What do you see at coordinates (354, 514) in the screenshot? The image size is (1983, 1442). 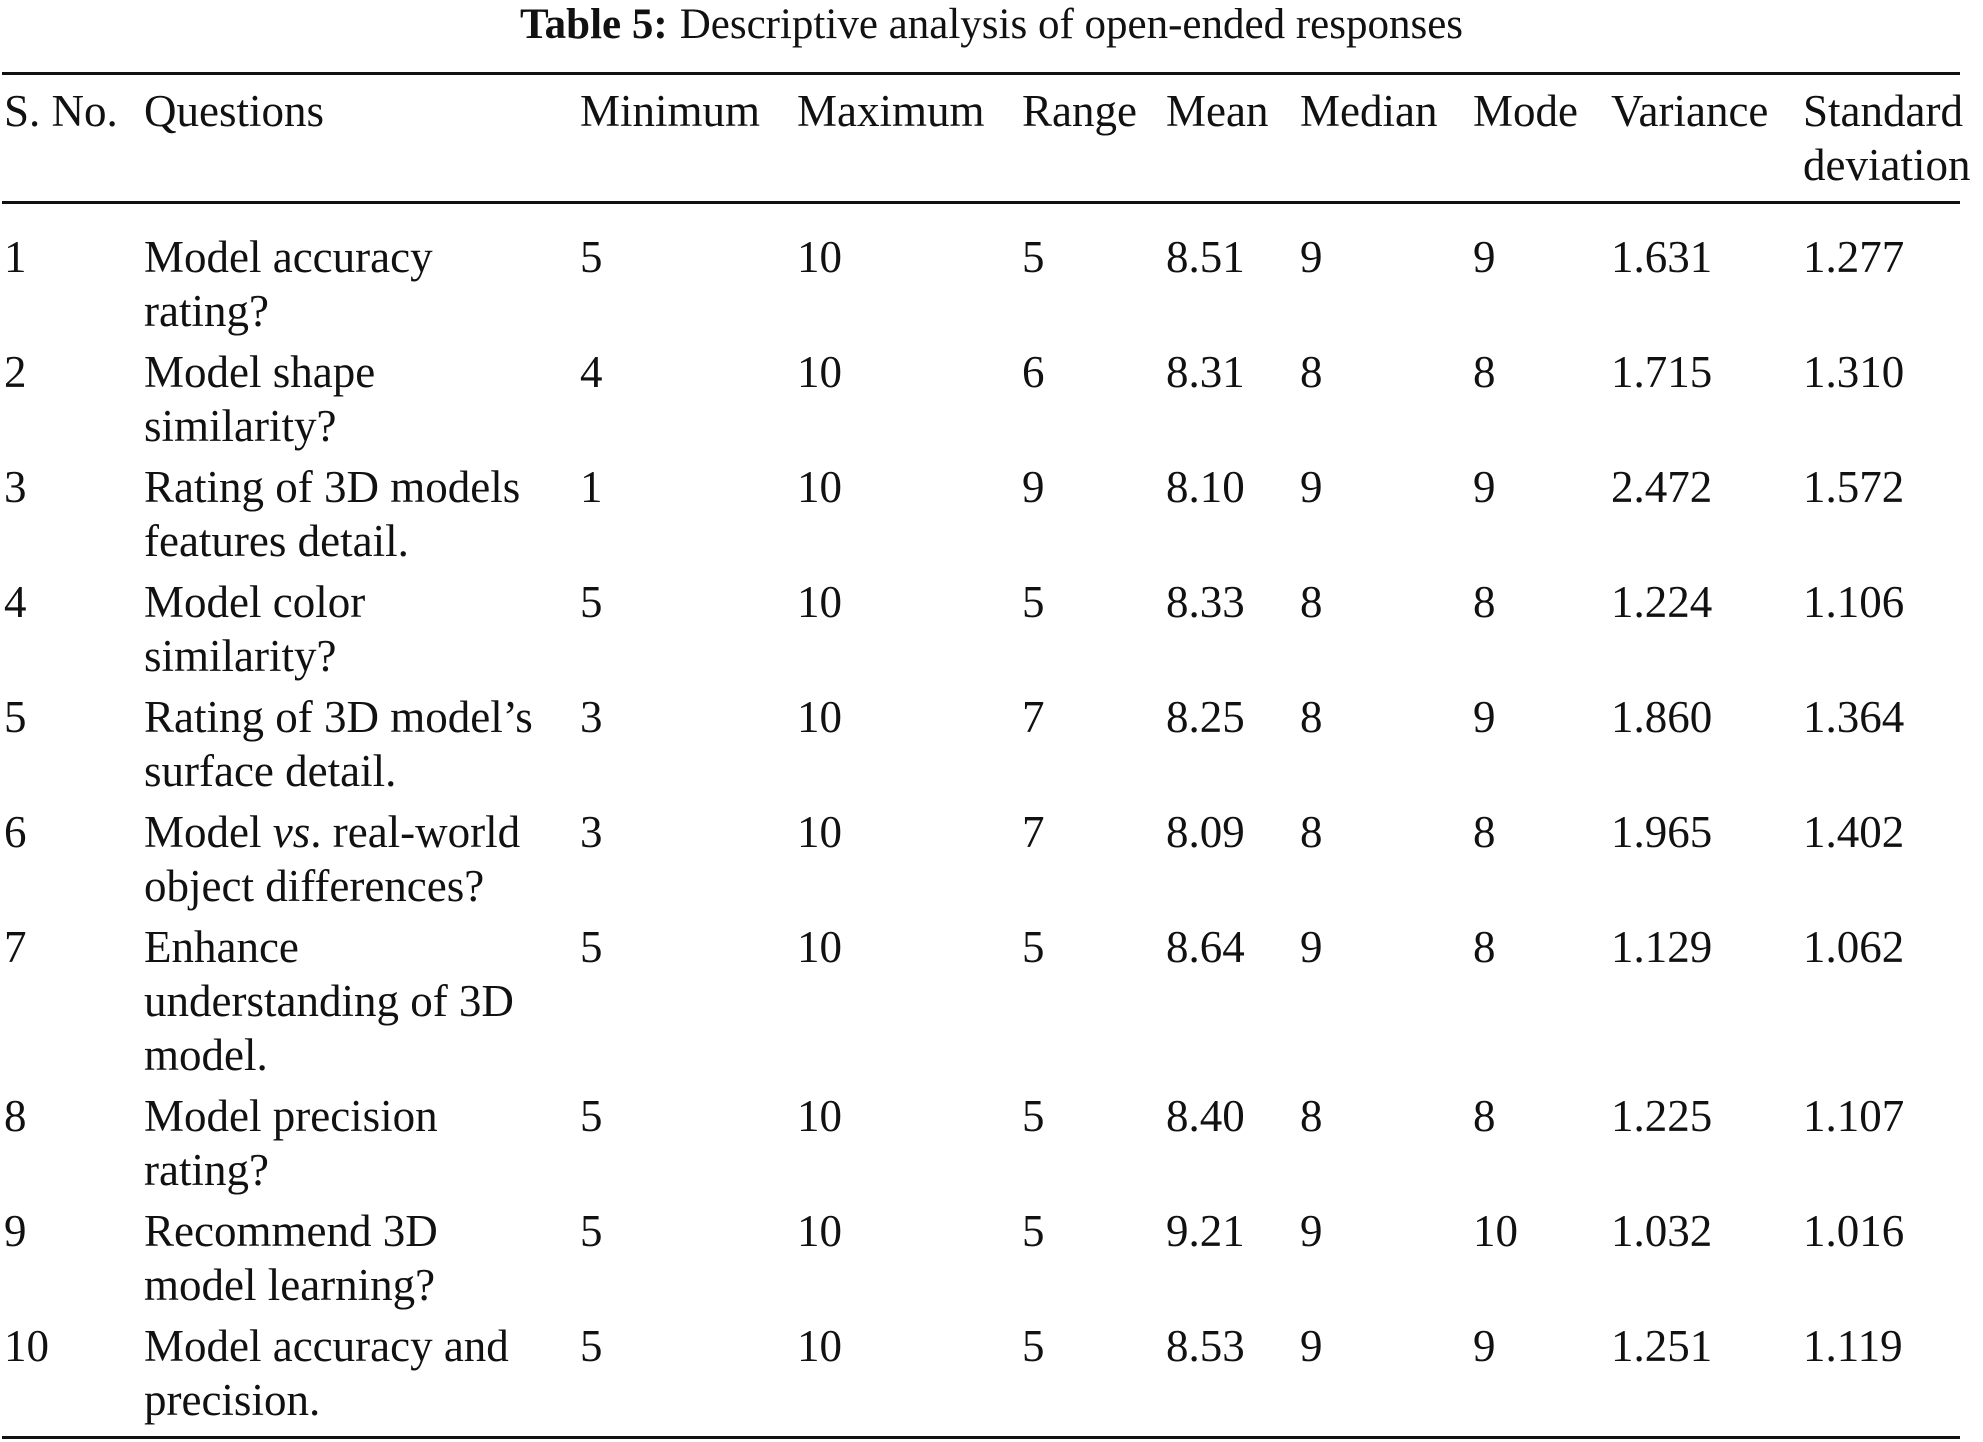 I see `cell-question: Rating of 3D models features detail.` at bounding box center [354, 514].